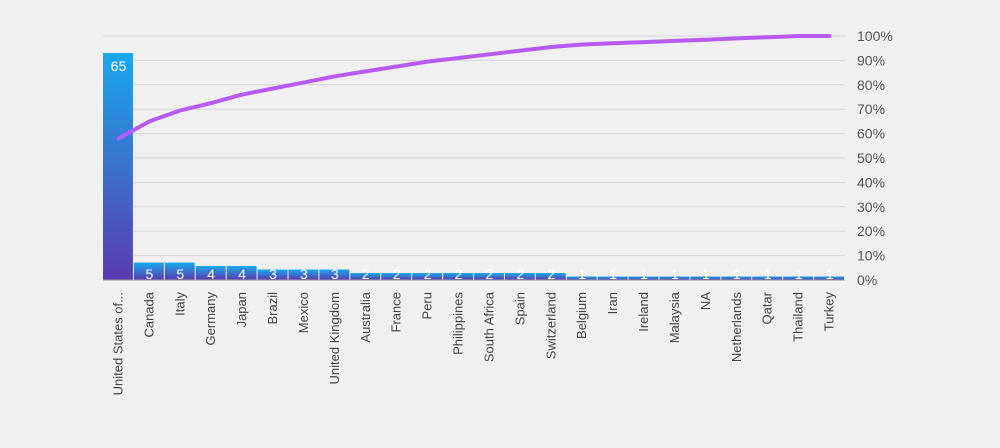 This screenshot has width=1000, height=448. Describe the element at coordinates (365, 316) in the screenshot. I see `x-tick-label: Australia` at that location.